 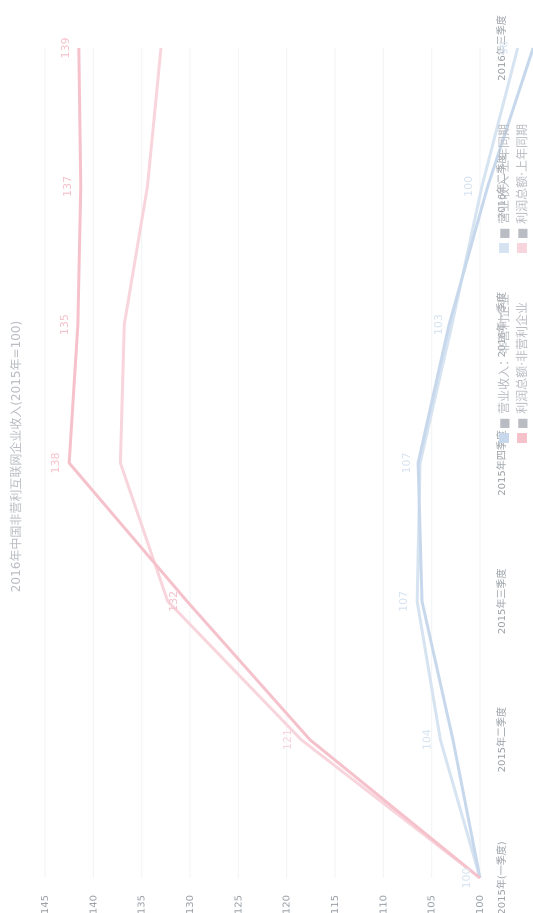 What do you see at coordinates (55, 463) in the screenshot?
I see `data-label-3-3: 138` at bounding box center [55, 463].